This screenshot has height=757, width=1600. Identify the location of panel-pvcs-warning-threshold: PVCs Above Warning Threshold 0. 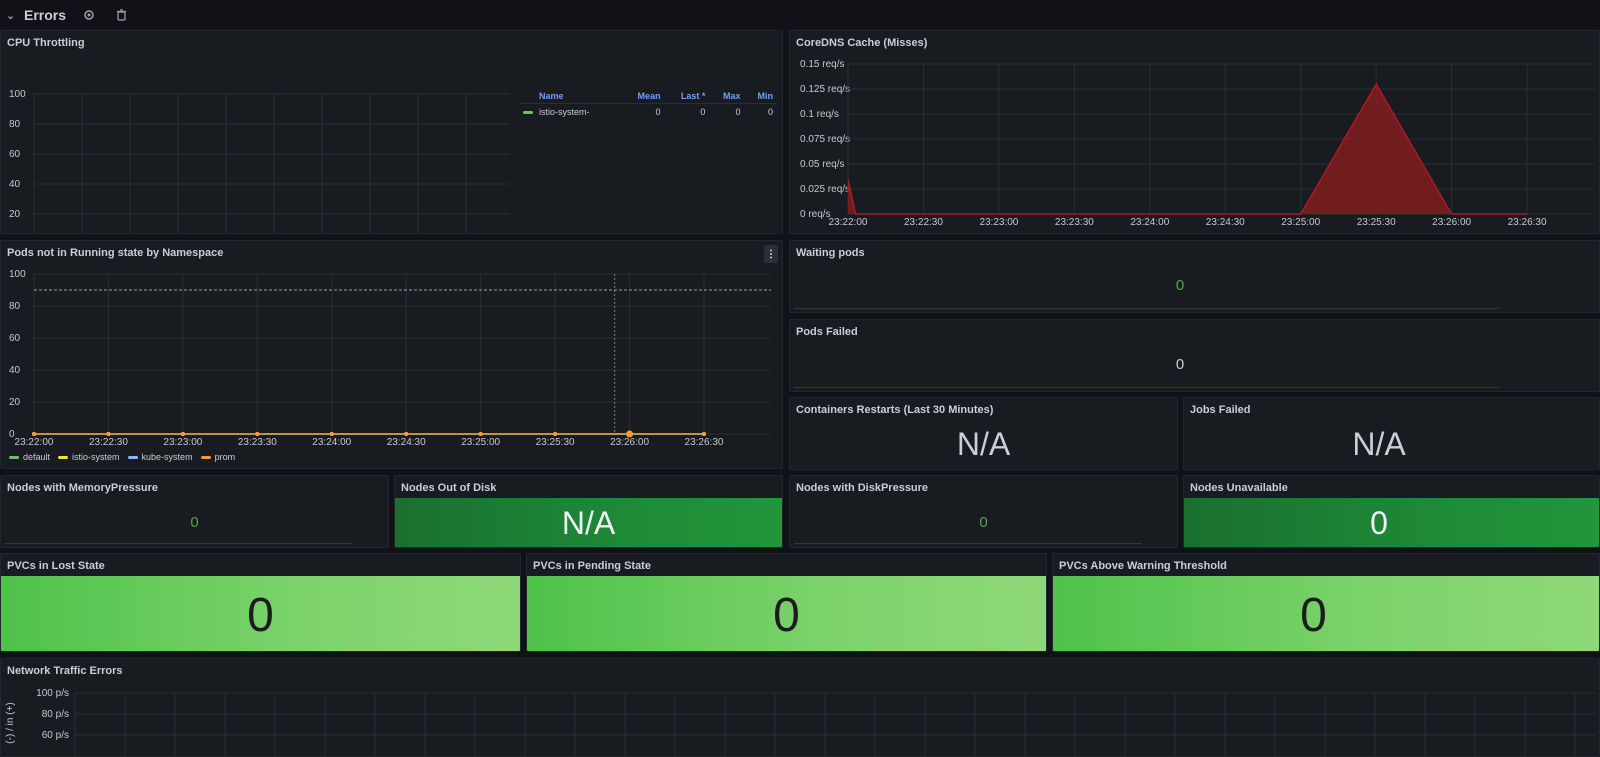
(1326, 602).